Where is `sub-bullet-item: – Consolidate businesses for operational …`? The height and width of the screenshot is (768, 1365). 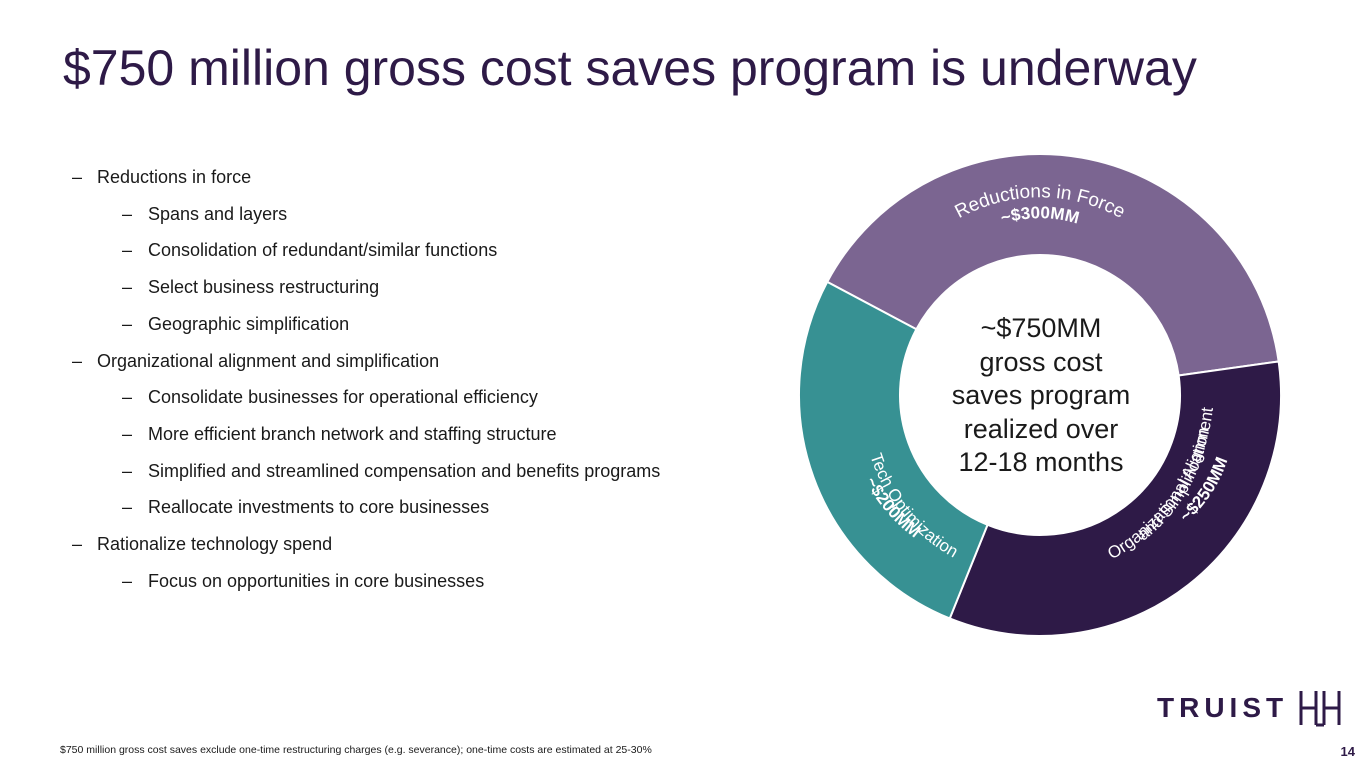
sub-bullet-item: – Consolidate businesses for operational … is located at coordinates (366, 397).